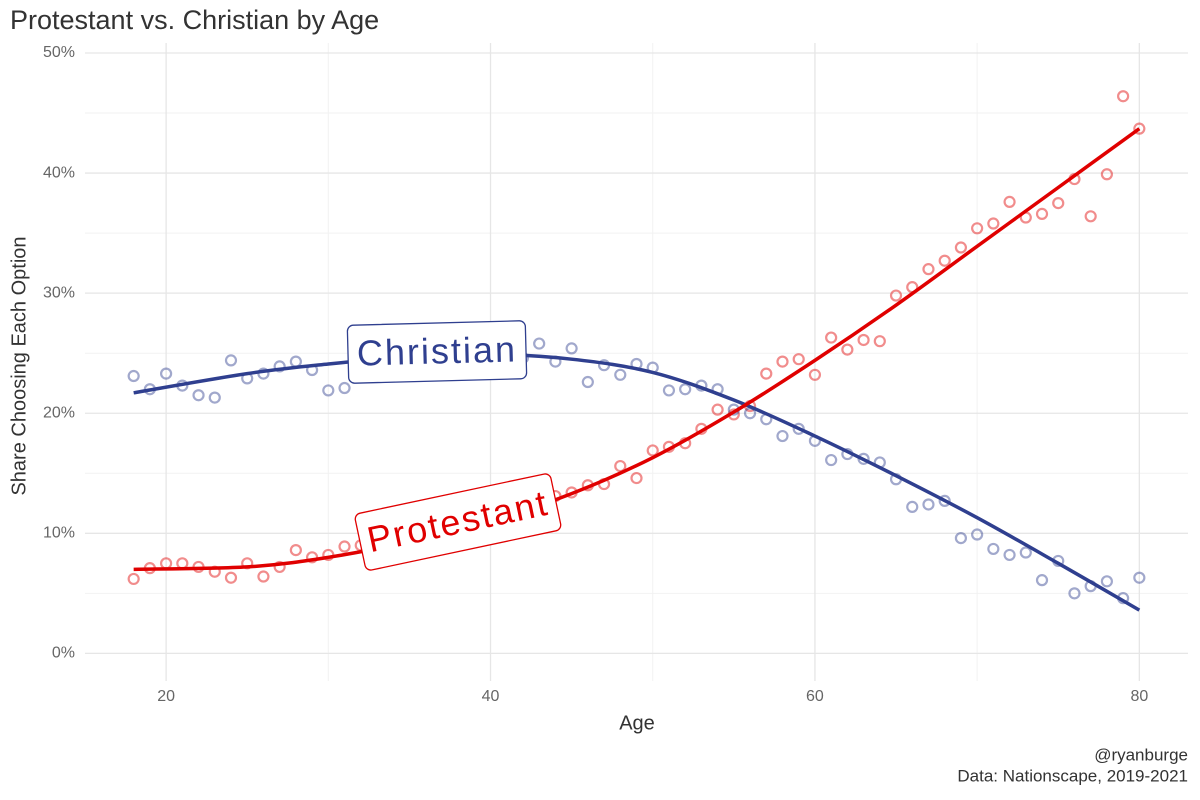  Describe the element at coordinates (59, 292) in the screenshot. I see `y-tick-label: 30%` at that location.